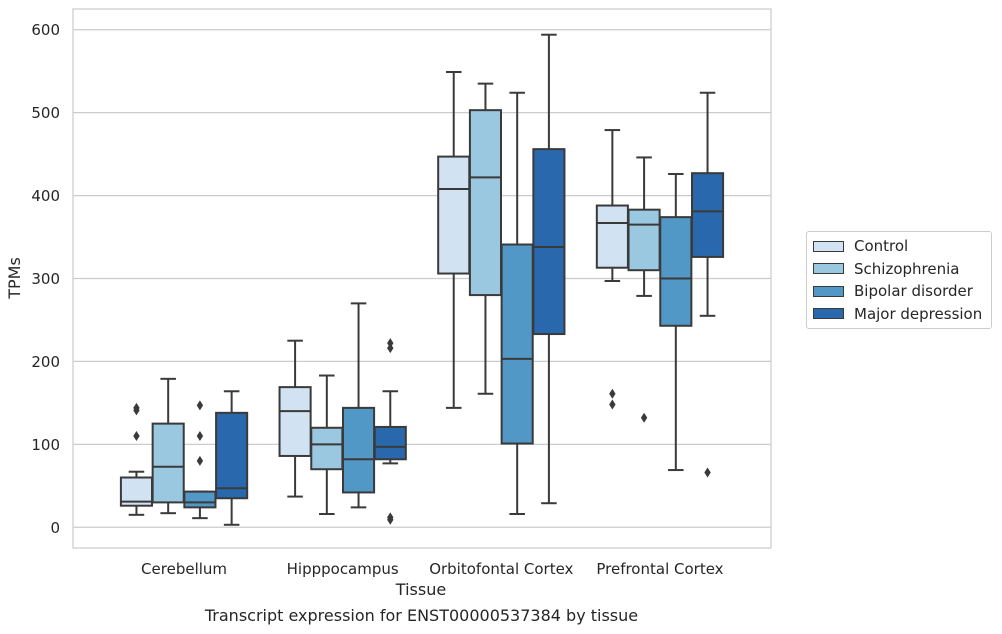  I want to click on legend-item-bipolar-disorder: Bipolar disorder, so click(899, 291).